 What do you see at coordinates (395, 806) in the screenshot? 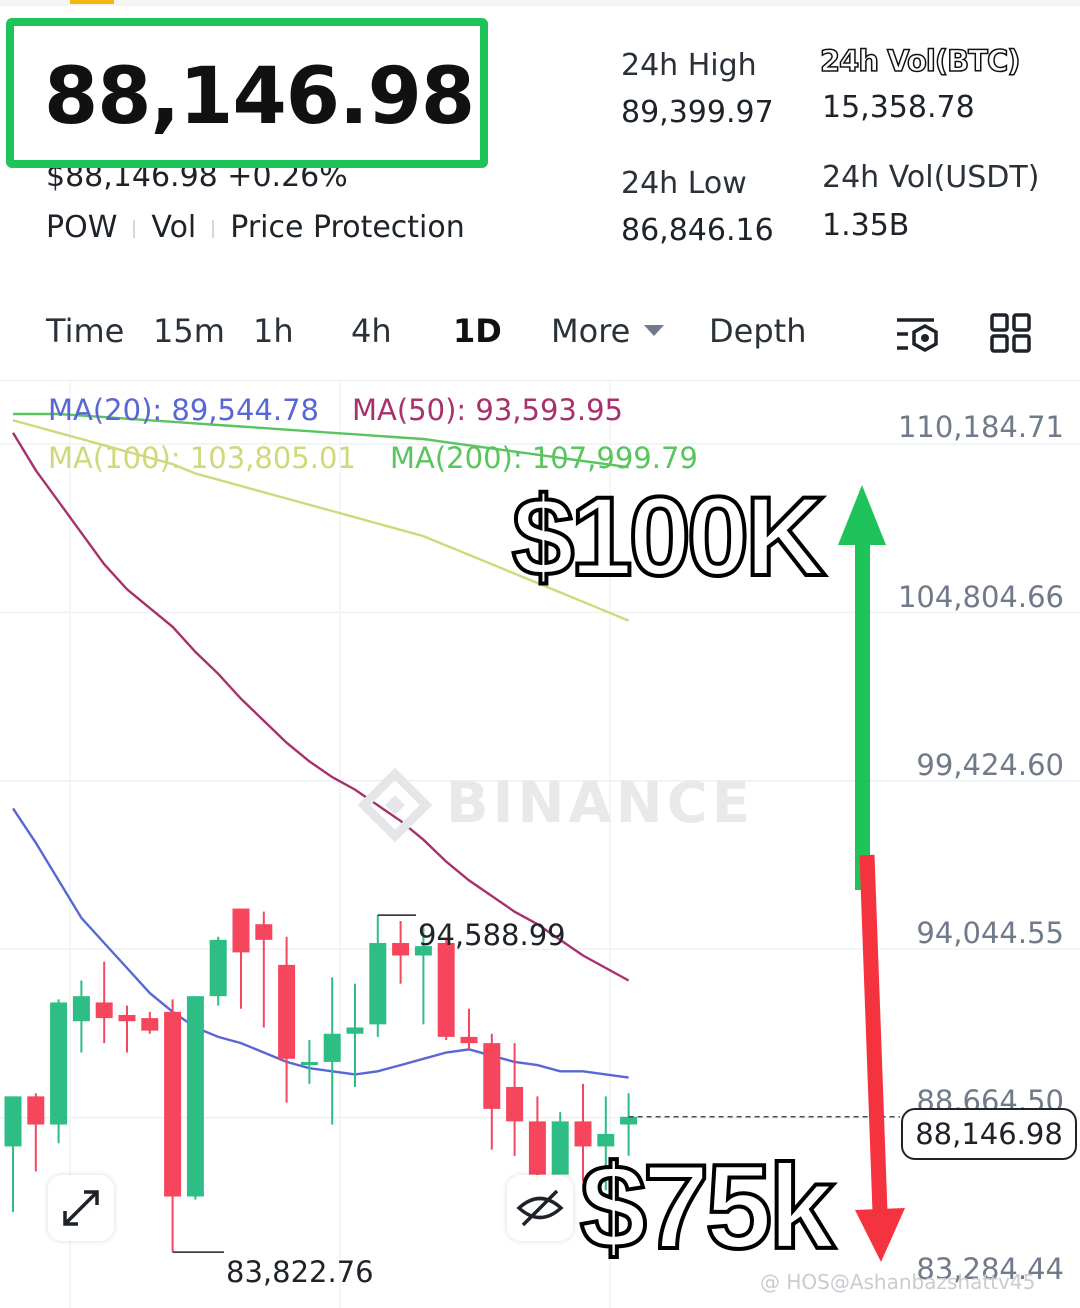
I see `binance-logo-icon` at bounding box center [395, 806].